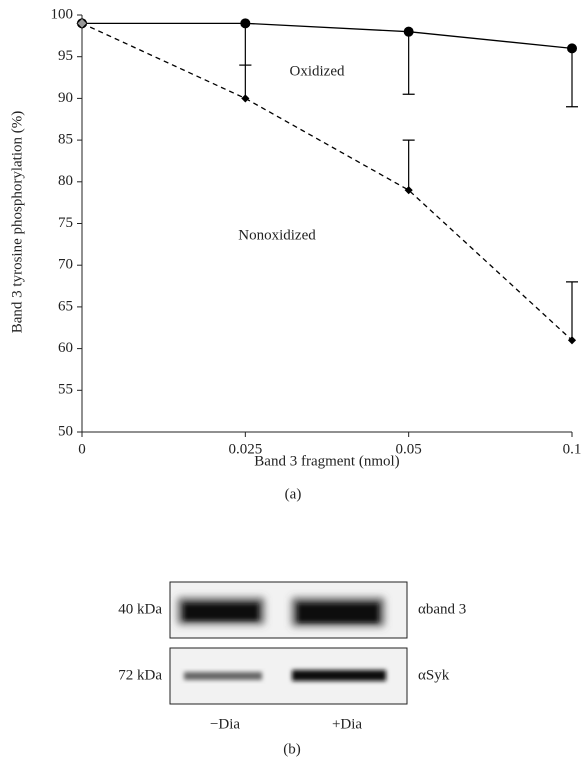  What do you see at coordinates (65, 348) in the screenshot?
I see `y-tick-label: 60` at bounding box center [65, 348].